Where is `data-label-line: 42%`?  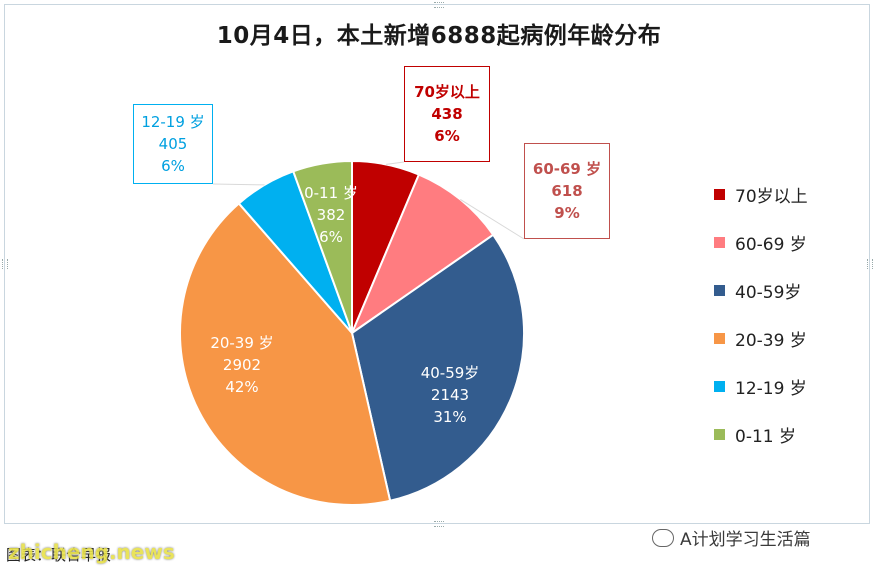
data-label-line: 42% is located at coordinates (242, 387).